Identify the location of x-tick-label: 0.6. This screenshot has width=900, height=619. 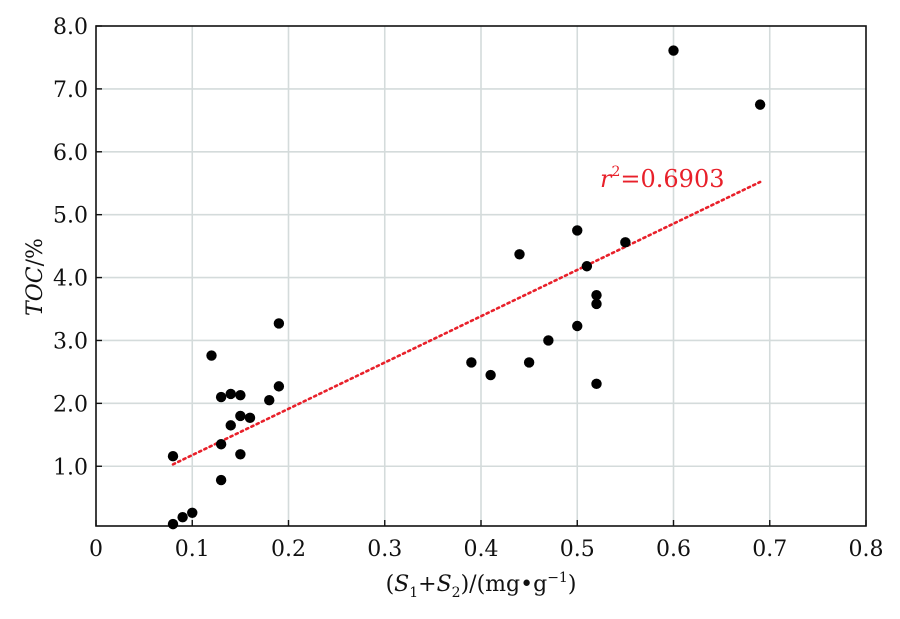
(673, 549).